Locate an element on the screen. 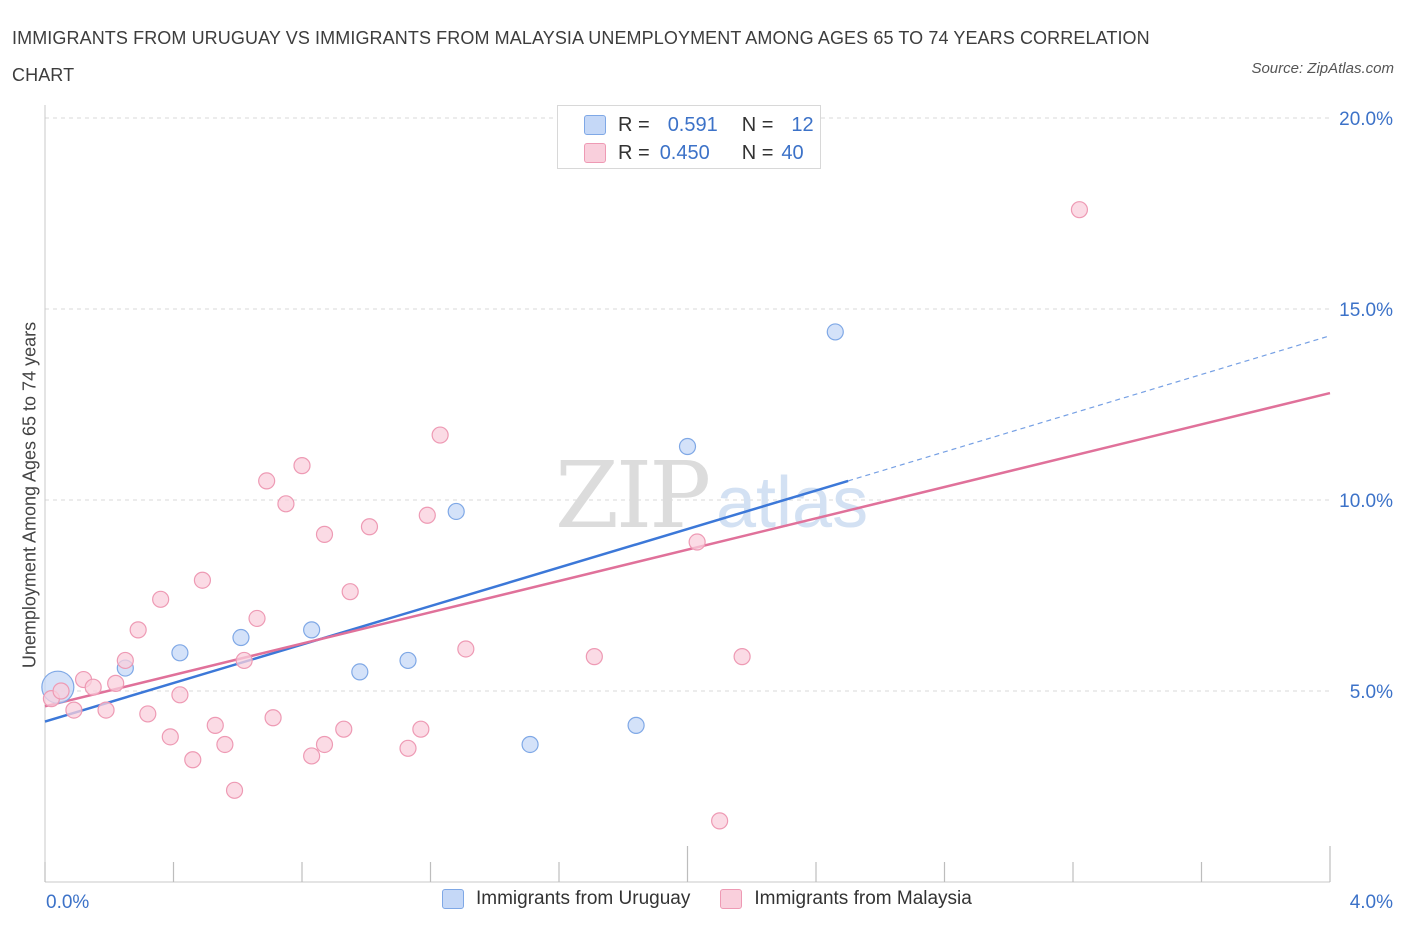 The width and height of the screenshot is (1406, 930). x-tick-label: 0.0% is located at coordinates (67, 902).